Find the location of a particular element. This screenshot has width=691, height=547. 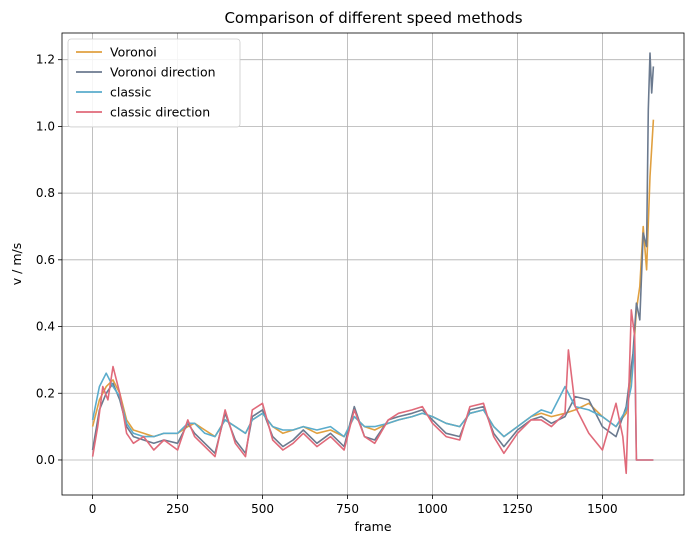

chart-title: Comparison of different speed methods is located at coordinates (373, 18).